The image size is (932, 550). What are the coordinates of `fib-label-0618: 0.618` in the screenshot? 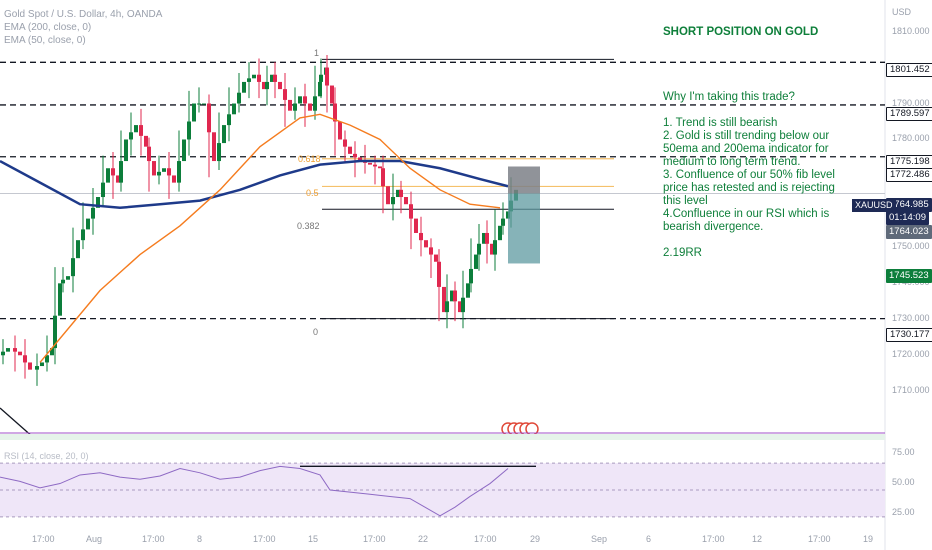 It's located at (309, 159).